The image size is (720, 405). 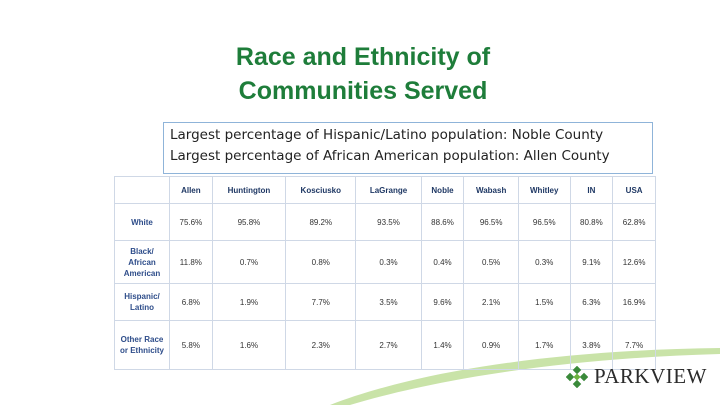 I want to click on table-cell: 3.8%, so click(x=591, y=345).